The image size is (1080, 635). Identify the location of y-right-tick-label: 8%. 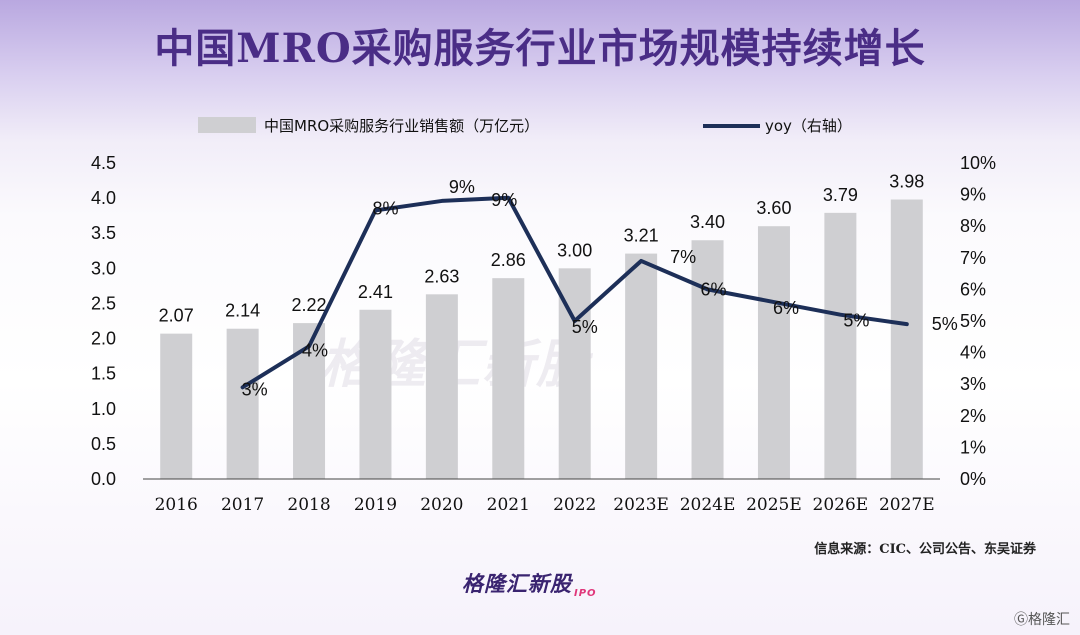
(973, 226).